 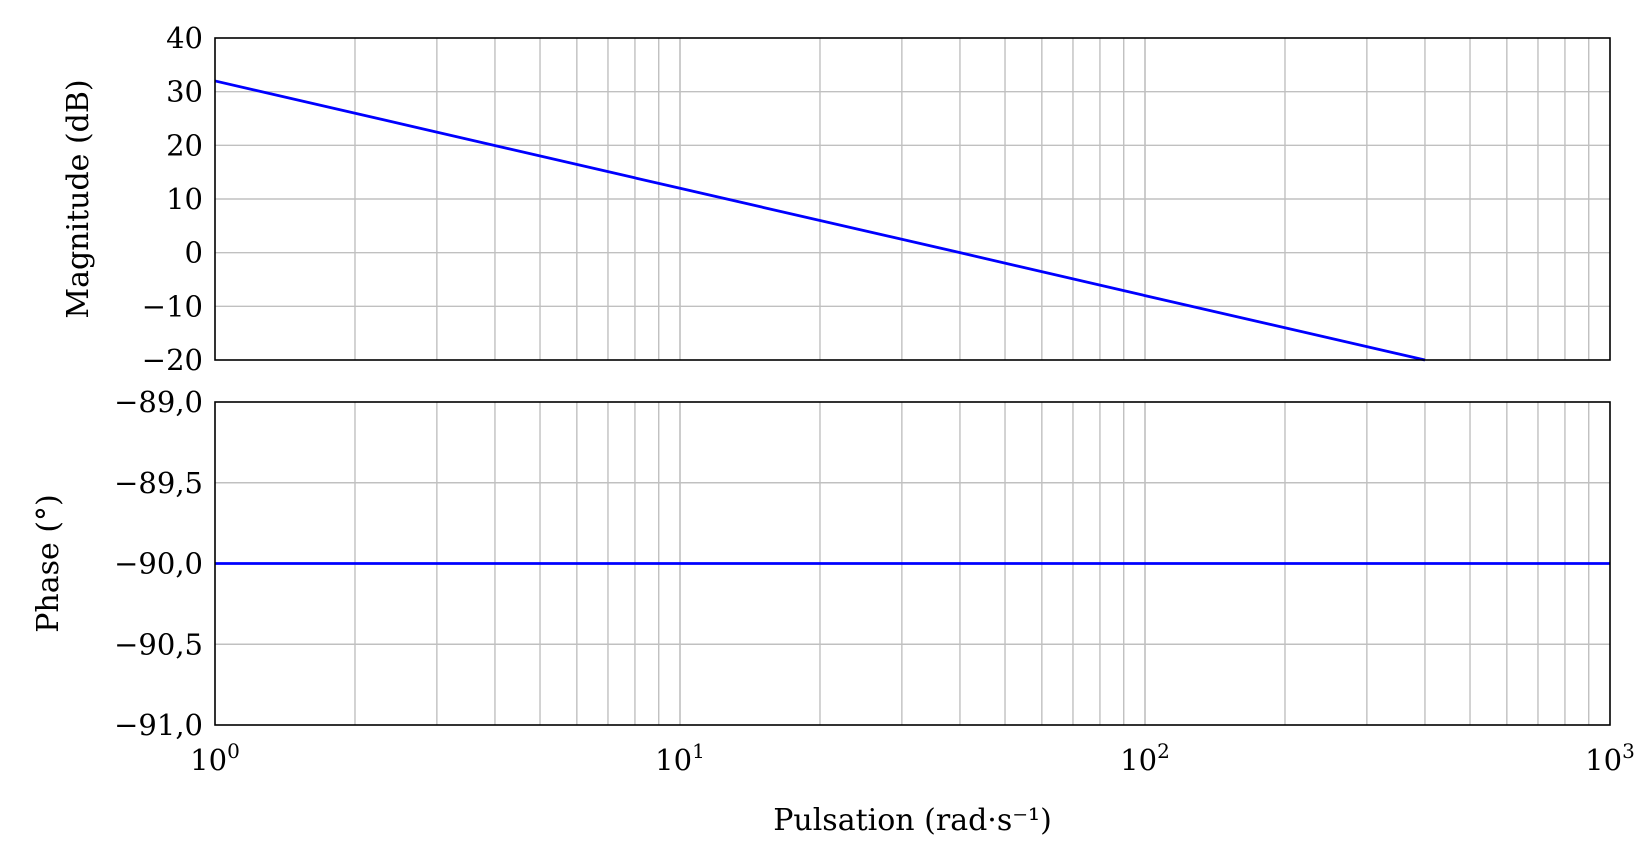 I want to click on y-tick-label: −89,5, so click(x=158, y=483).